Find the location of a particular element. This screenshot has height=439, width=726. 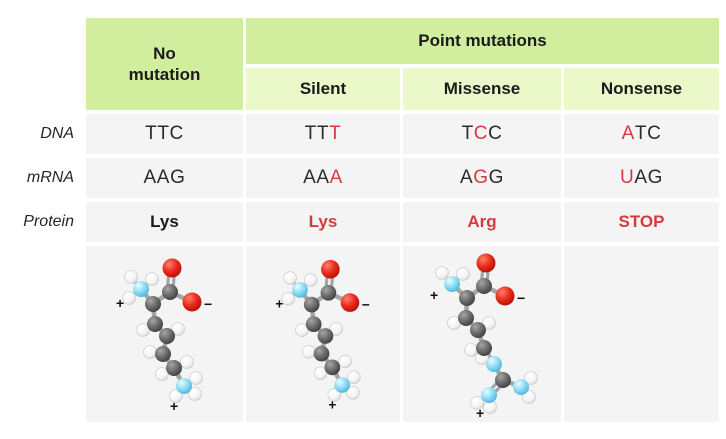

letter-segment: TTC is located at coordinates (164, 133).